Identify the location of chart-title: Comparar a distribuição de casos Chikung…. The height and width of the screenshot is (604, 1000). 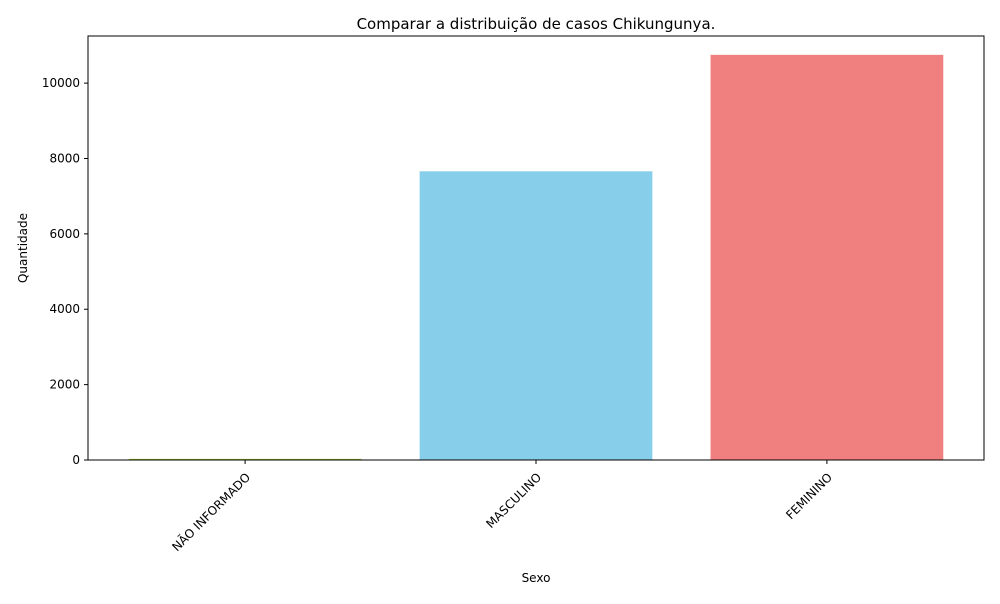
(536, 24).